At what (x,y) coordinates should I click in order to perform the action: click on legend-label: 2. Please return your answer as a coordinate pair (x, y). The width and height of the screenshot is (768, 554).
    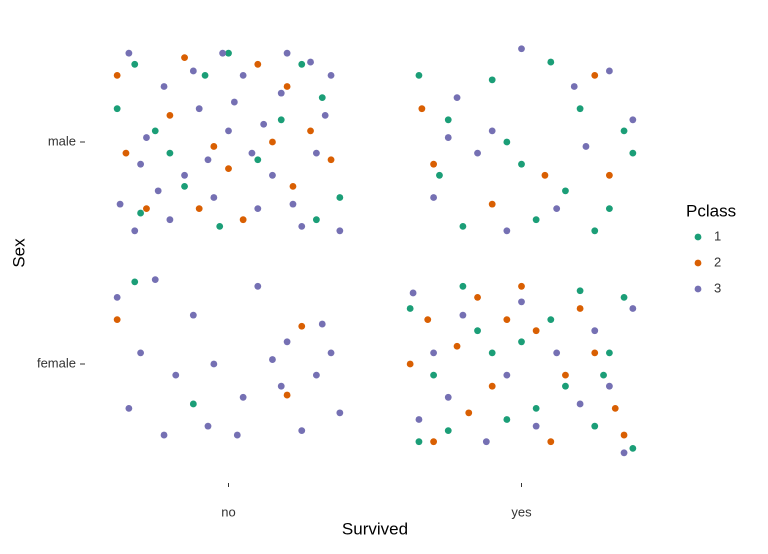
    Looking at the image, I should click on (717, 261).